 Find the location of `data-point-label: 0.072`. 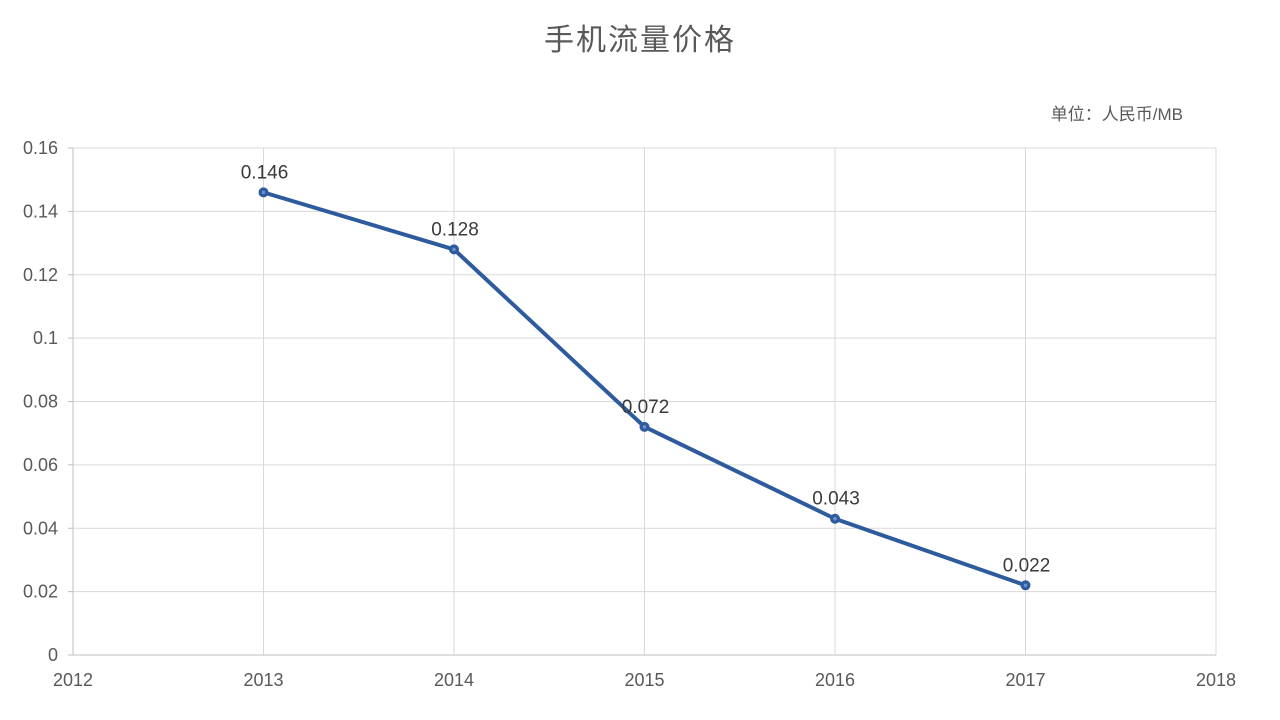

data-point-label: 0.072 is located at coordinates (646, 407).